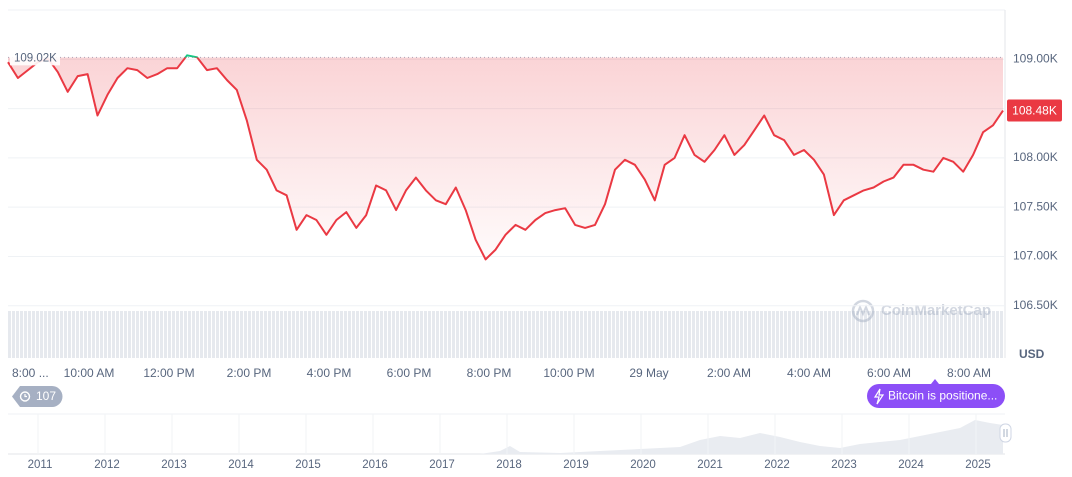 The height and width of the screenshot is (477, 1072). What do you see at coordinates (1035, 157) in the screenshot?
I see `y-tick-label: 108.00K` at bounding box center [1035, 157].